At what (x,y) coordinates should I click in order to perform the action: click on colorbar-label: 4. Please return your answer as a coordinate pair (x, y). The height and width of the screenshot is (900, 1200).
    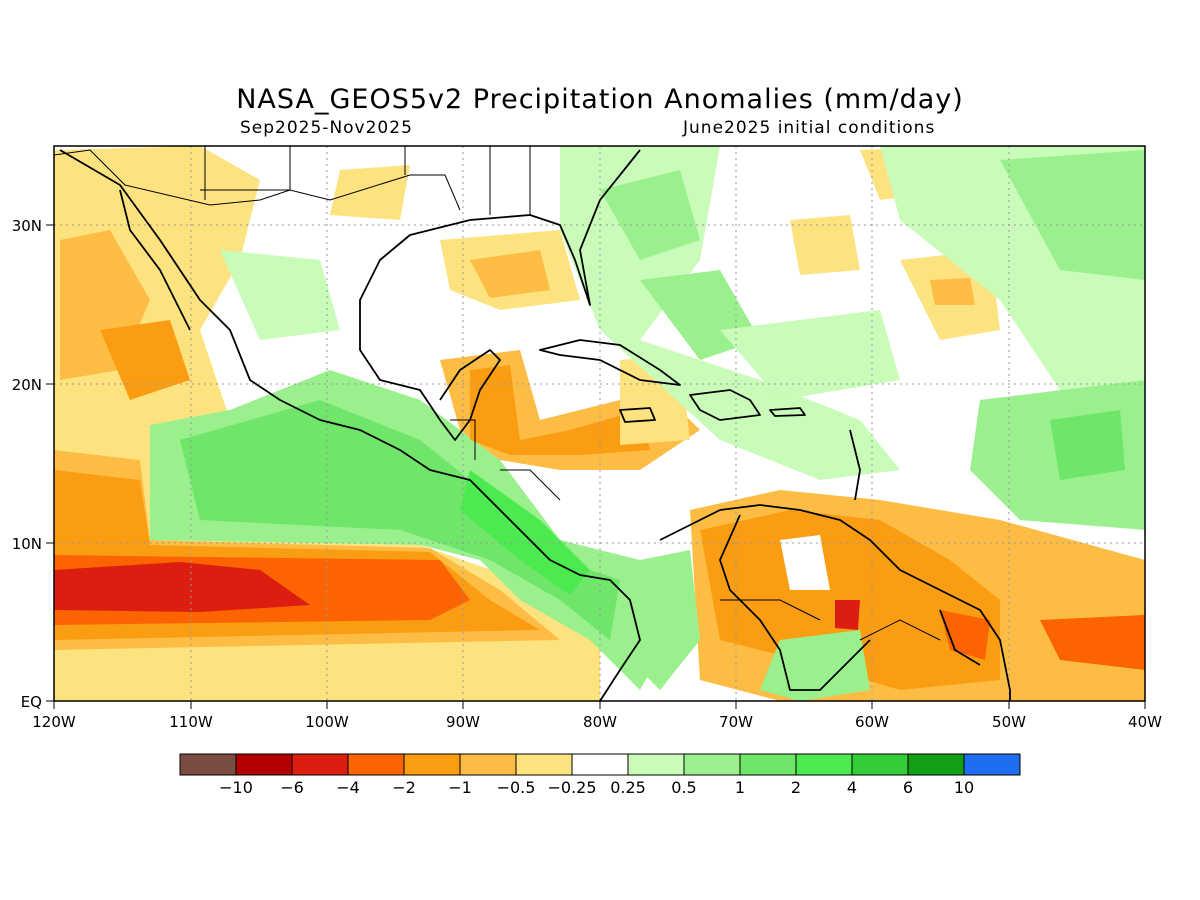
    Looking at the image, I should click on (852, 787).